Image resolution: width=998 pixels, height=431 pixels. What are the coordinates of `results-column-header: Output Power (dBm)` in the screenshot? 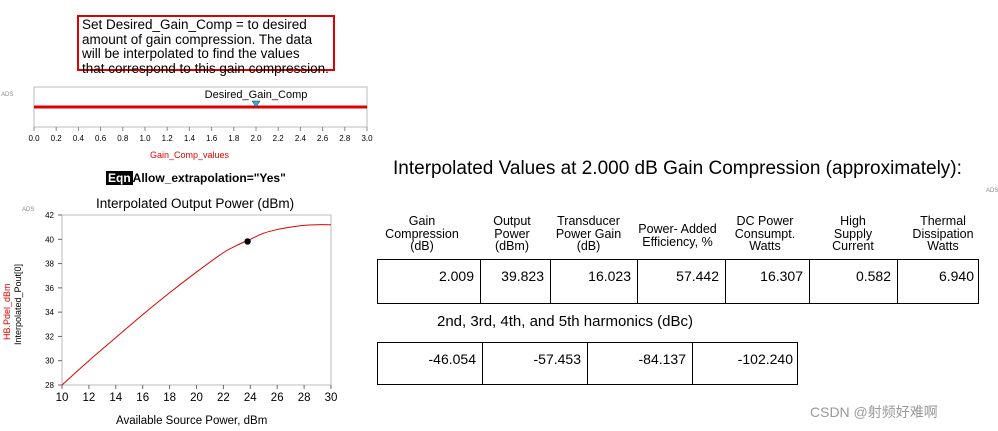 It's located at (512, 234).